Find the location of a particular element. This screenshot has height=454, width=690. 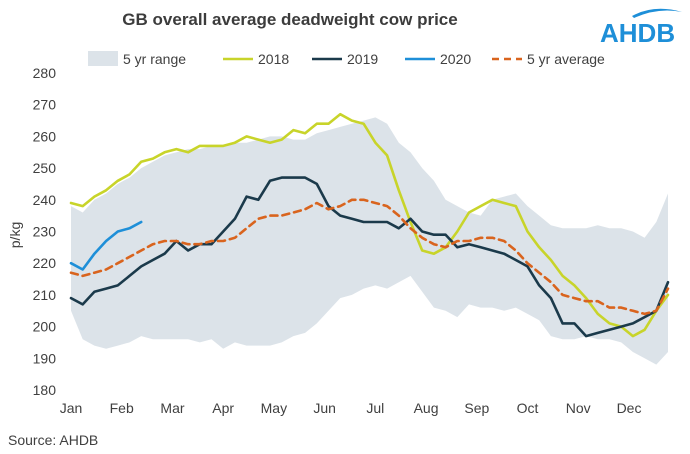

x-tick-label: Dec is located at coordinates (629, 408).